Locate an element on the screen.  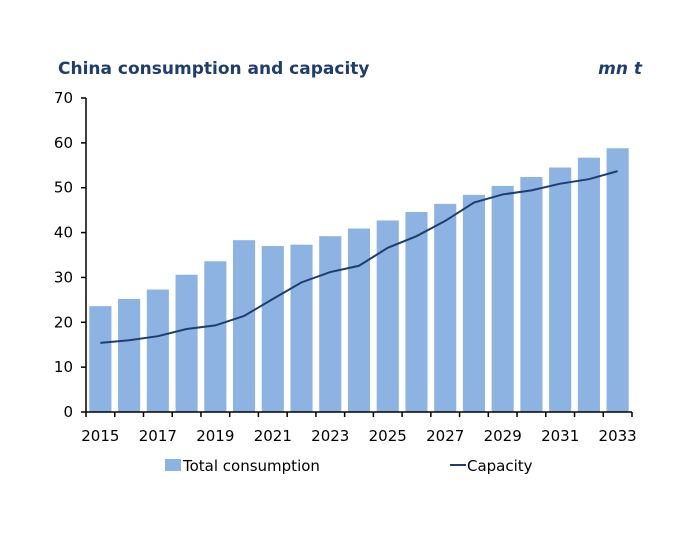
bar-2018 is located at coordinates (186, 343).